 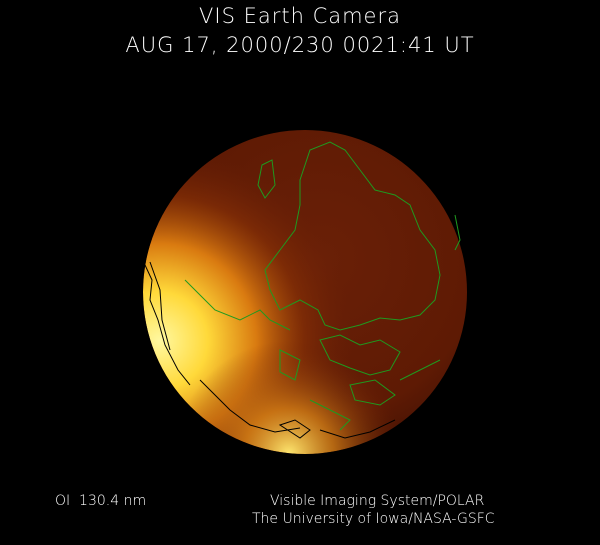 What do you see at coordinates (373, 519) in the screenshot?
I see `institution-label: The University of Iowa/NASA-GSFC` at bounding box center [373, 519].